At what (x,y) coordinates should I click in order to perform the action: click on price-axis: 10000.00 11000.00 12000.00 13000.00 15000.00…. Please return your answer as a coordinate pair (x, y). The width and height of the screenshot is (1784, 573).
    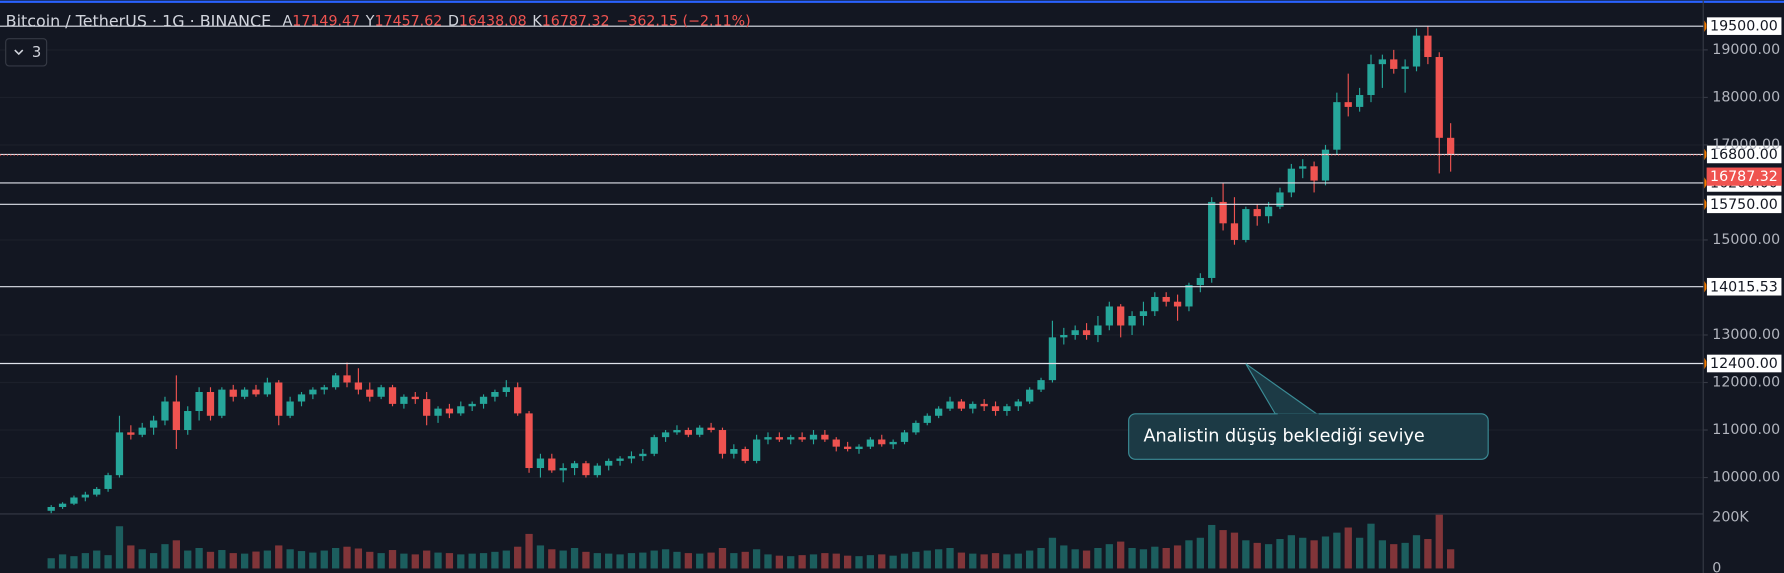
    Looking at the image, I should click on (1741, 307).